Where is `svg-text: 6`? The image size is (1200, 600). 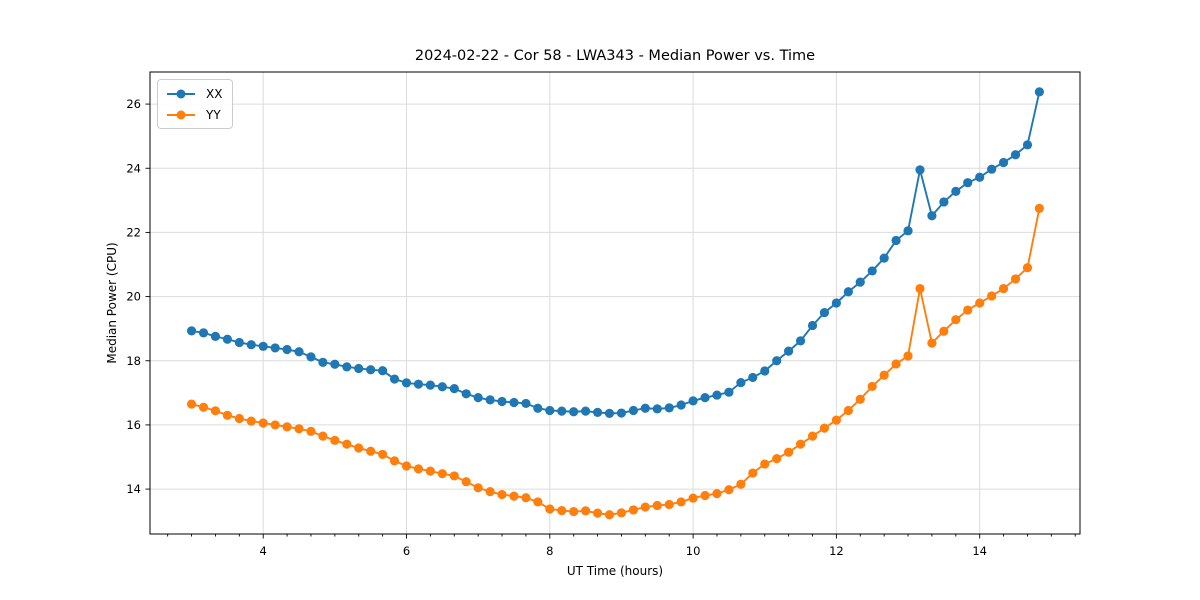
svg-text: 6 is located at coordinates (406, 551).